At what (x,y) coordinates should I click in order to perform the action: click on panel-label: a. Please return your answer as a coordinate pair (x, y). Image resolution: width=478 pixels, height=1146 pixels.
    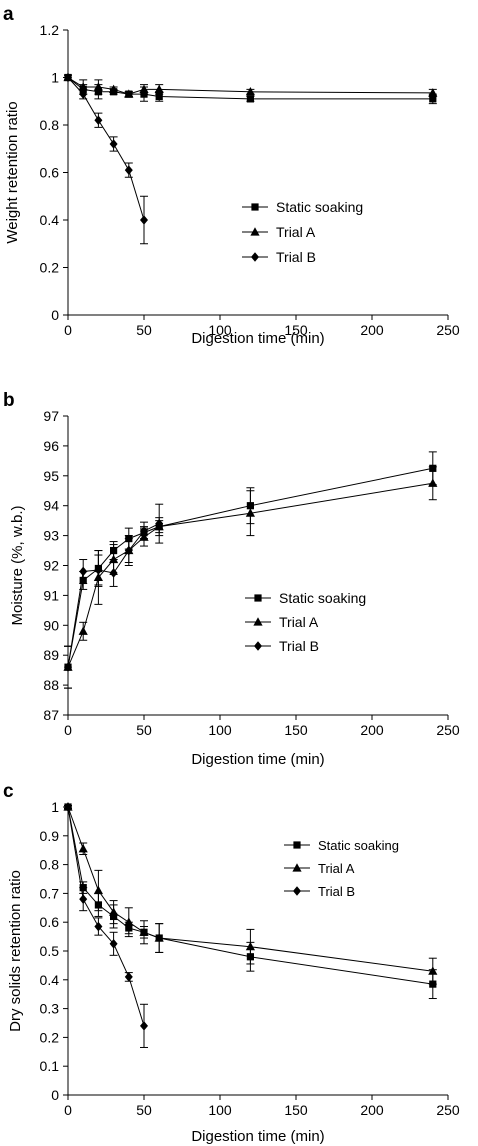
    Looking at the image, I should click on (8, 14).